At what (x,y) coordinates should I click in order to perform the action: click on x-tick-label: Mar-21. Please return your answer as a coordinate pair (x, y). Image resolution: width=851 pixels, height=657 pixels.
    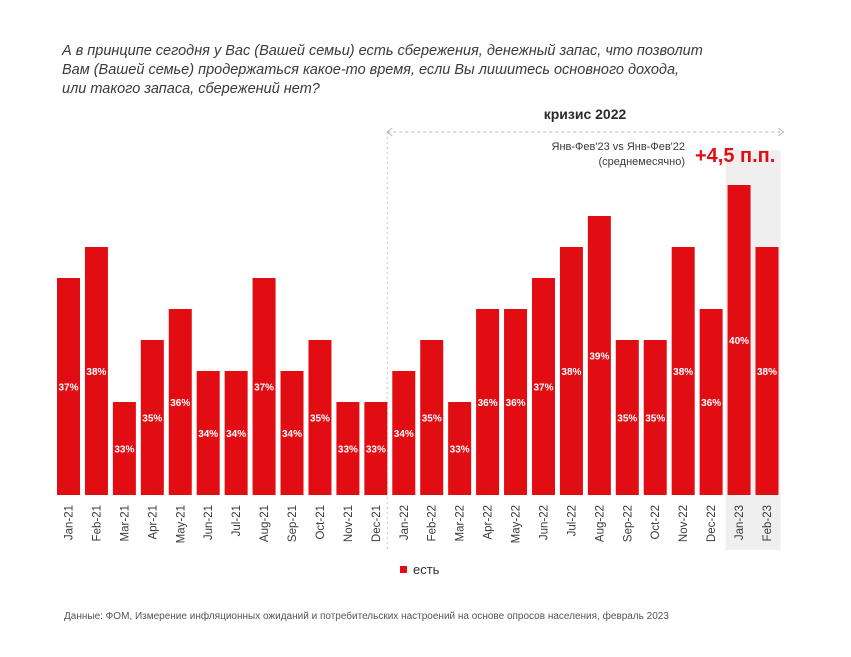
    Looking at the image, I should click on (125, 523).